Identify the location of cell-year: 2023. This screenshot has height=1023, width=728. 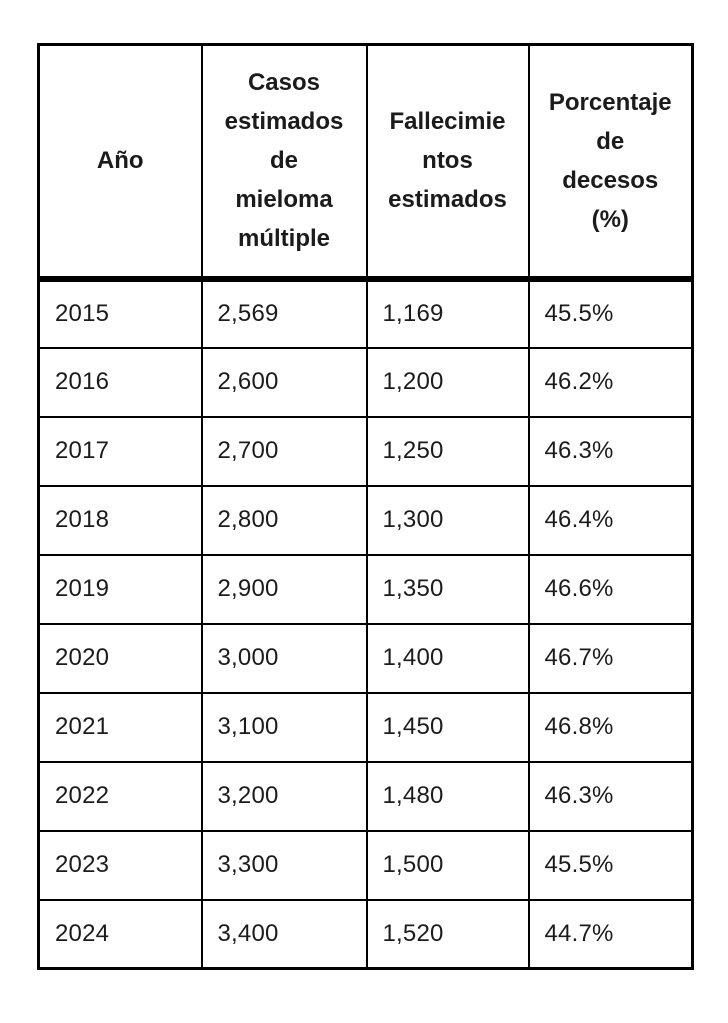
(120, 865).